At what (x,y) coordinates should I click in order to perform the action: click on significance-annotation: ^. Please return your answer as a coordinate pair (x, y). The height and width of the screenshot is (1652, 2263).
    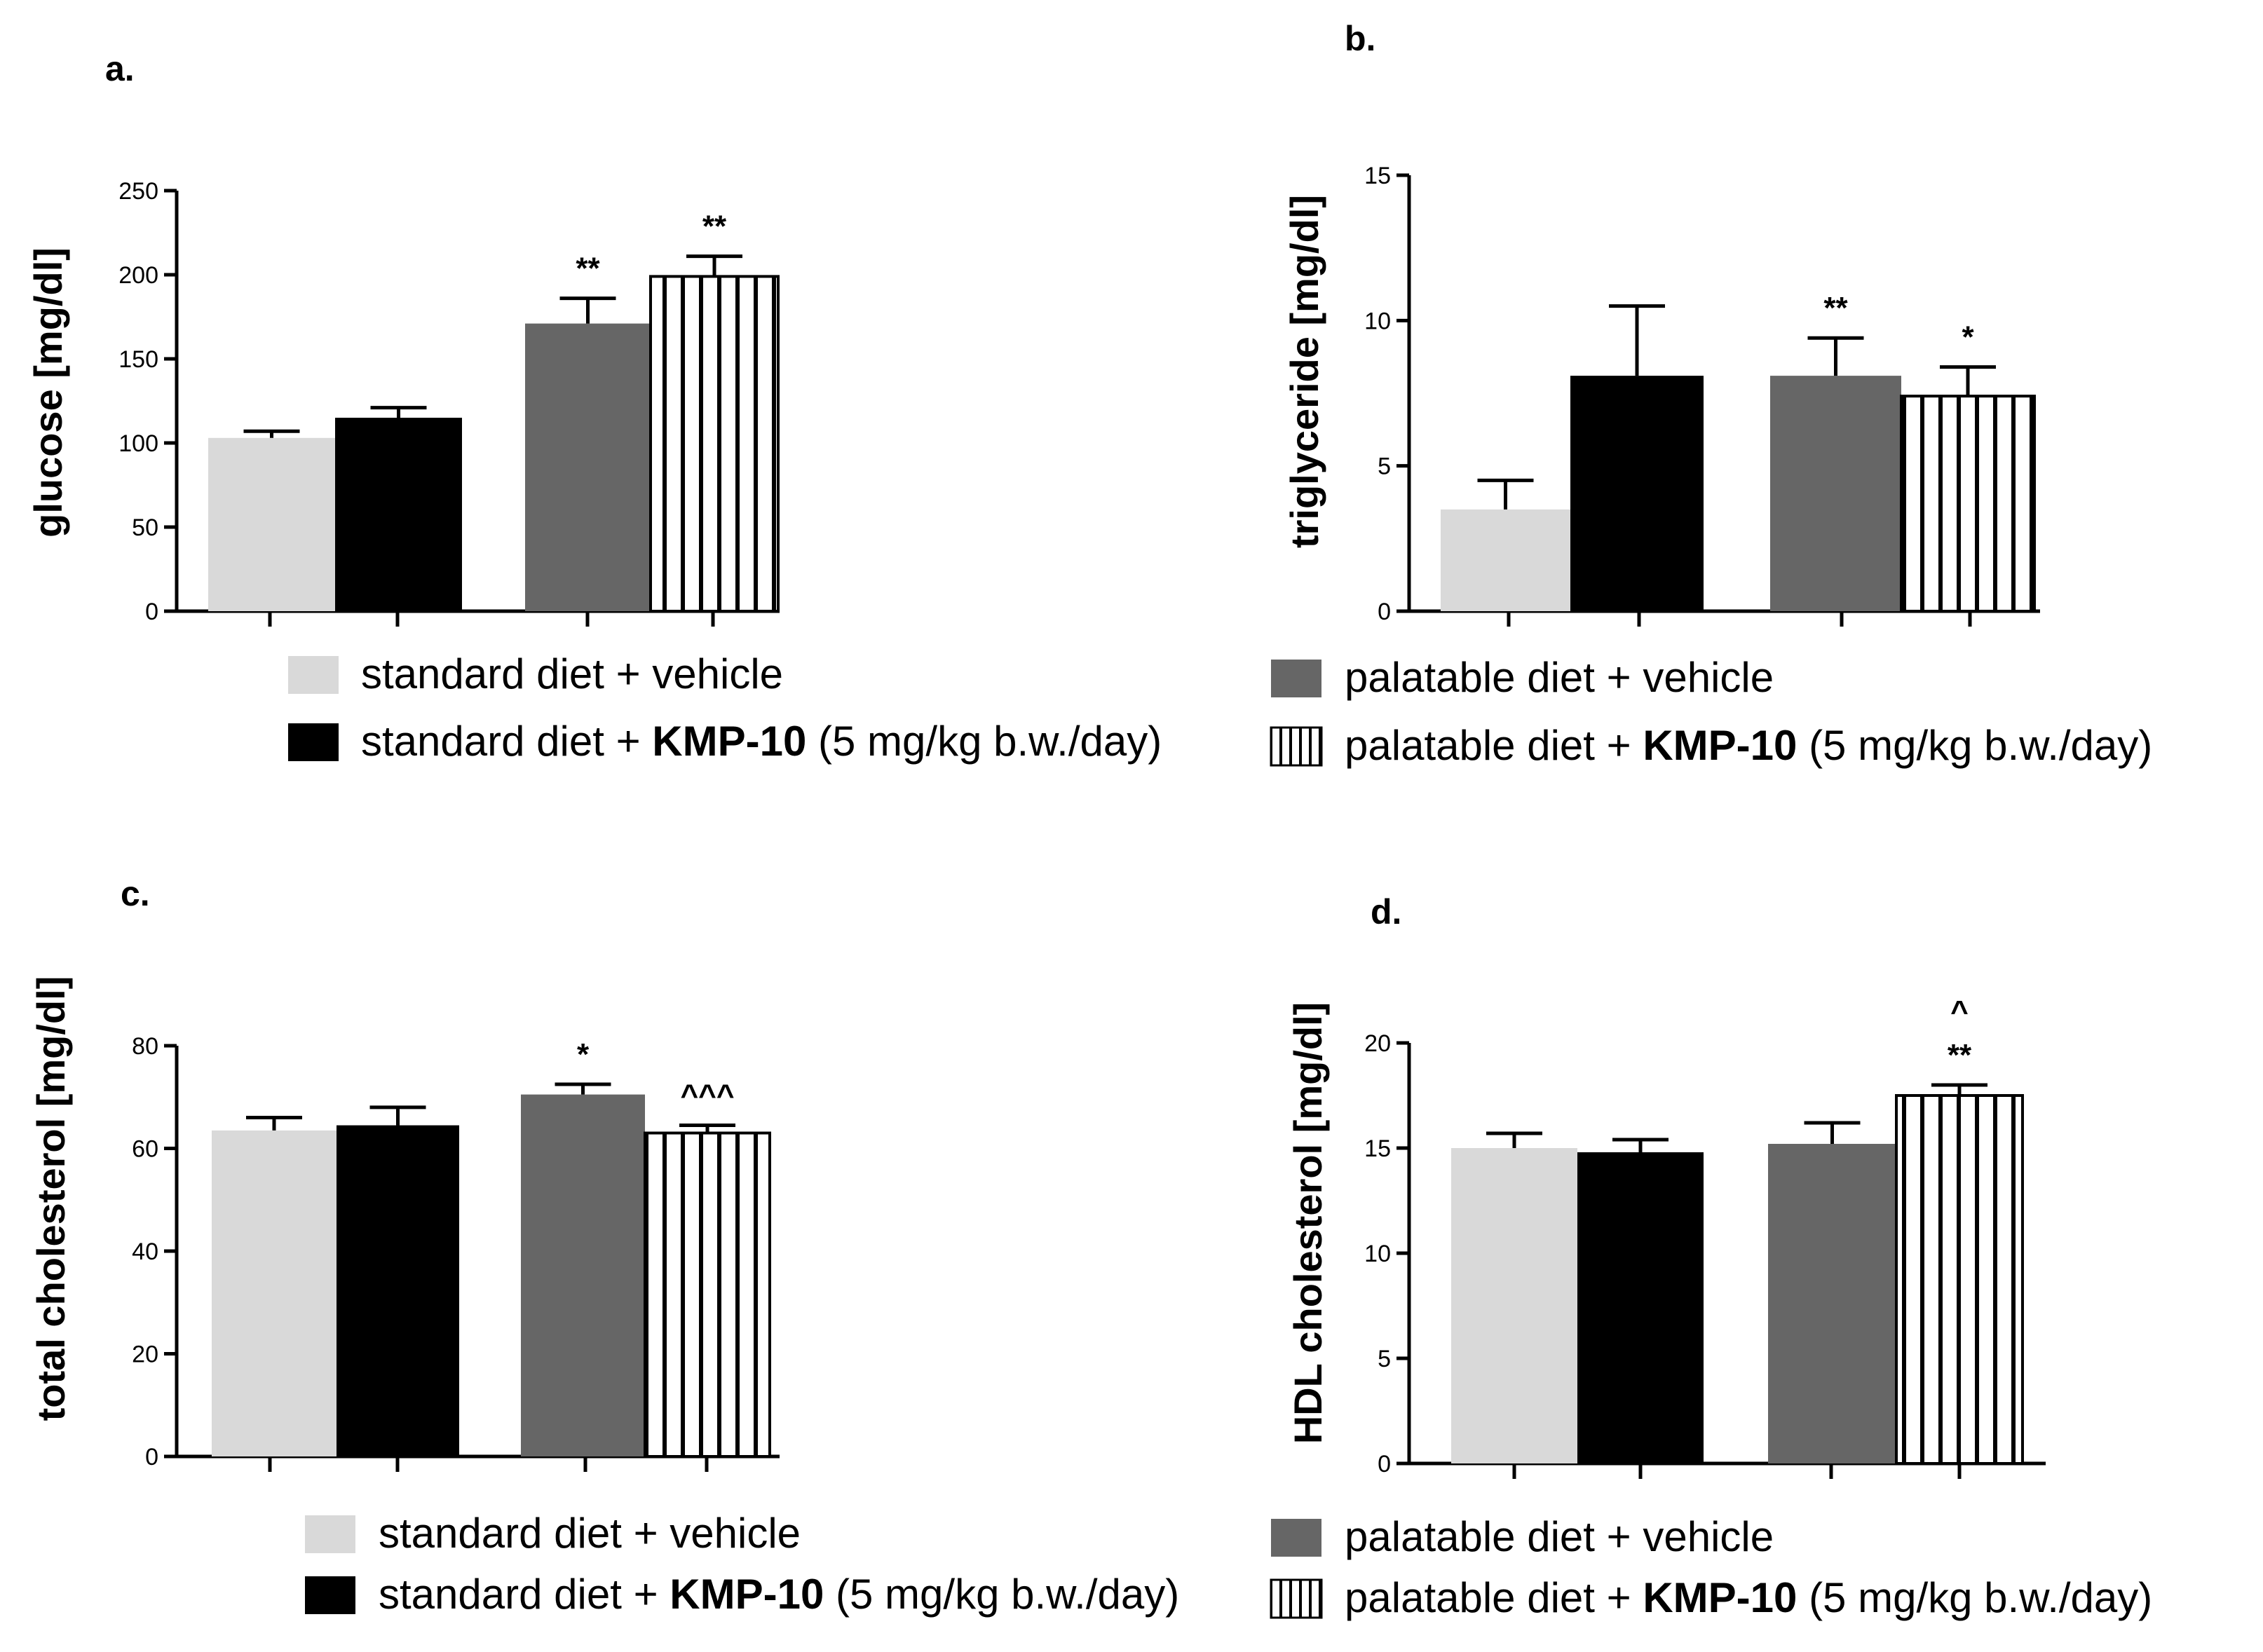
    Looking at the image, I should click on (1960, 1012).